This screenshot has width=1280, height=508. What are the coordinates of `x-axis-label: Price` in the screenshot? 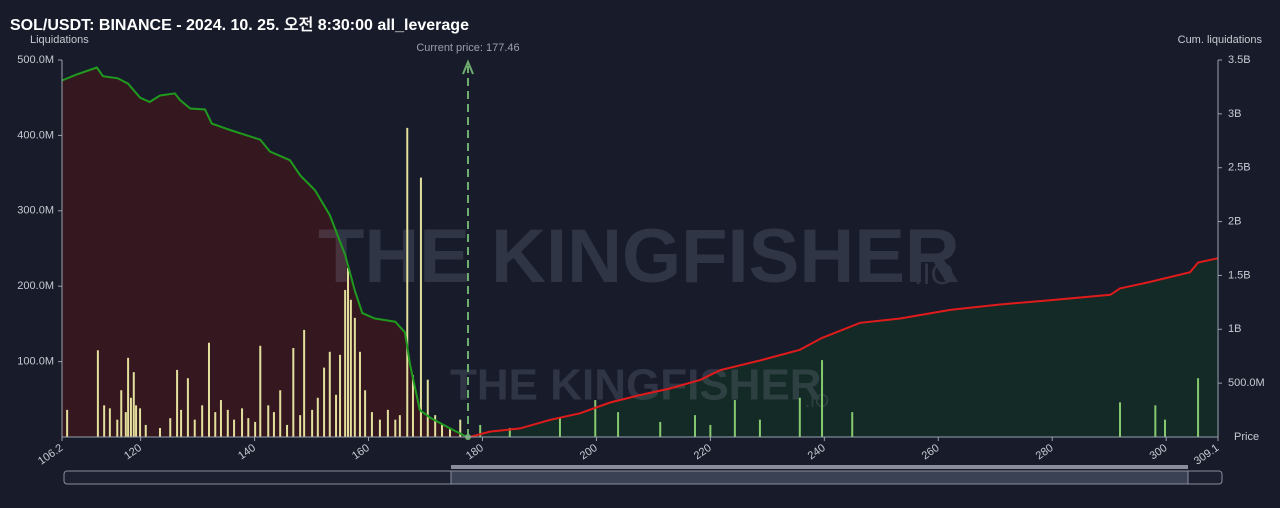 It's located at (1246, 437).